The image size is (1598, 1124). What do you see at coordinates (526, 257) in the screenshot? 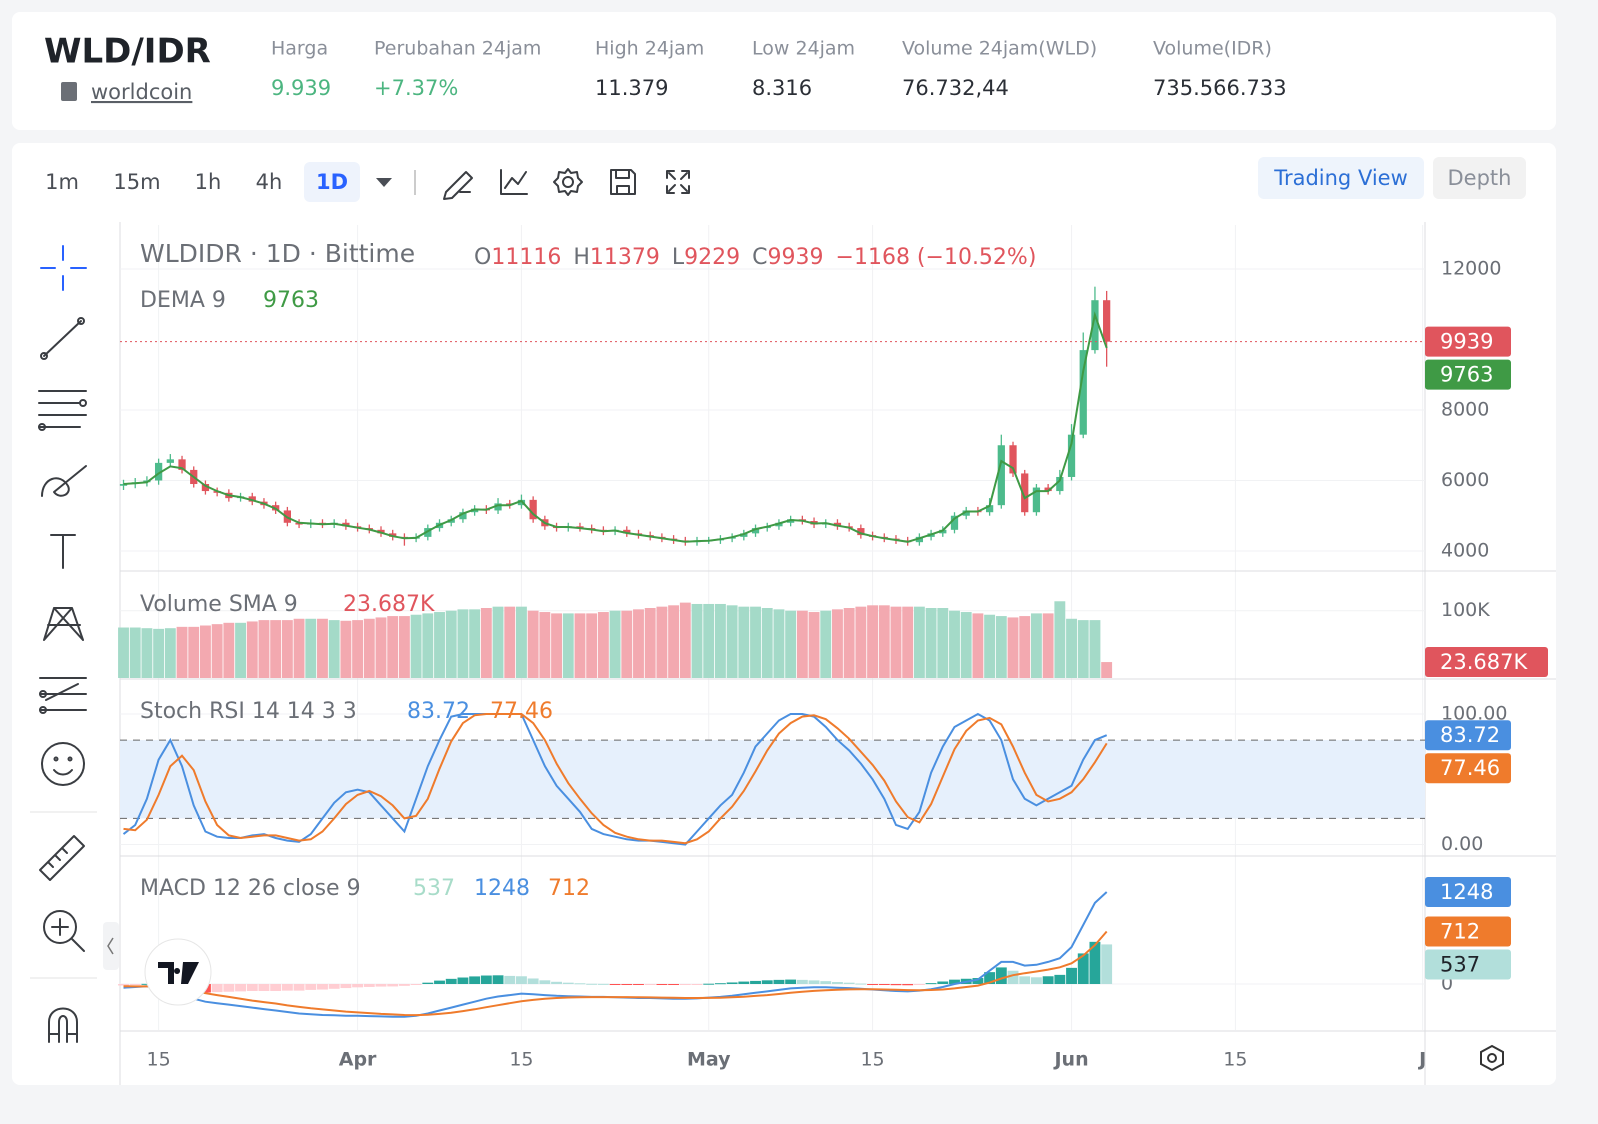
I see `open-value: 11116` at bounding box center [526, 257].